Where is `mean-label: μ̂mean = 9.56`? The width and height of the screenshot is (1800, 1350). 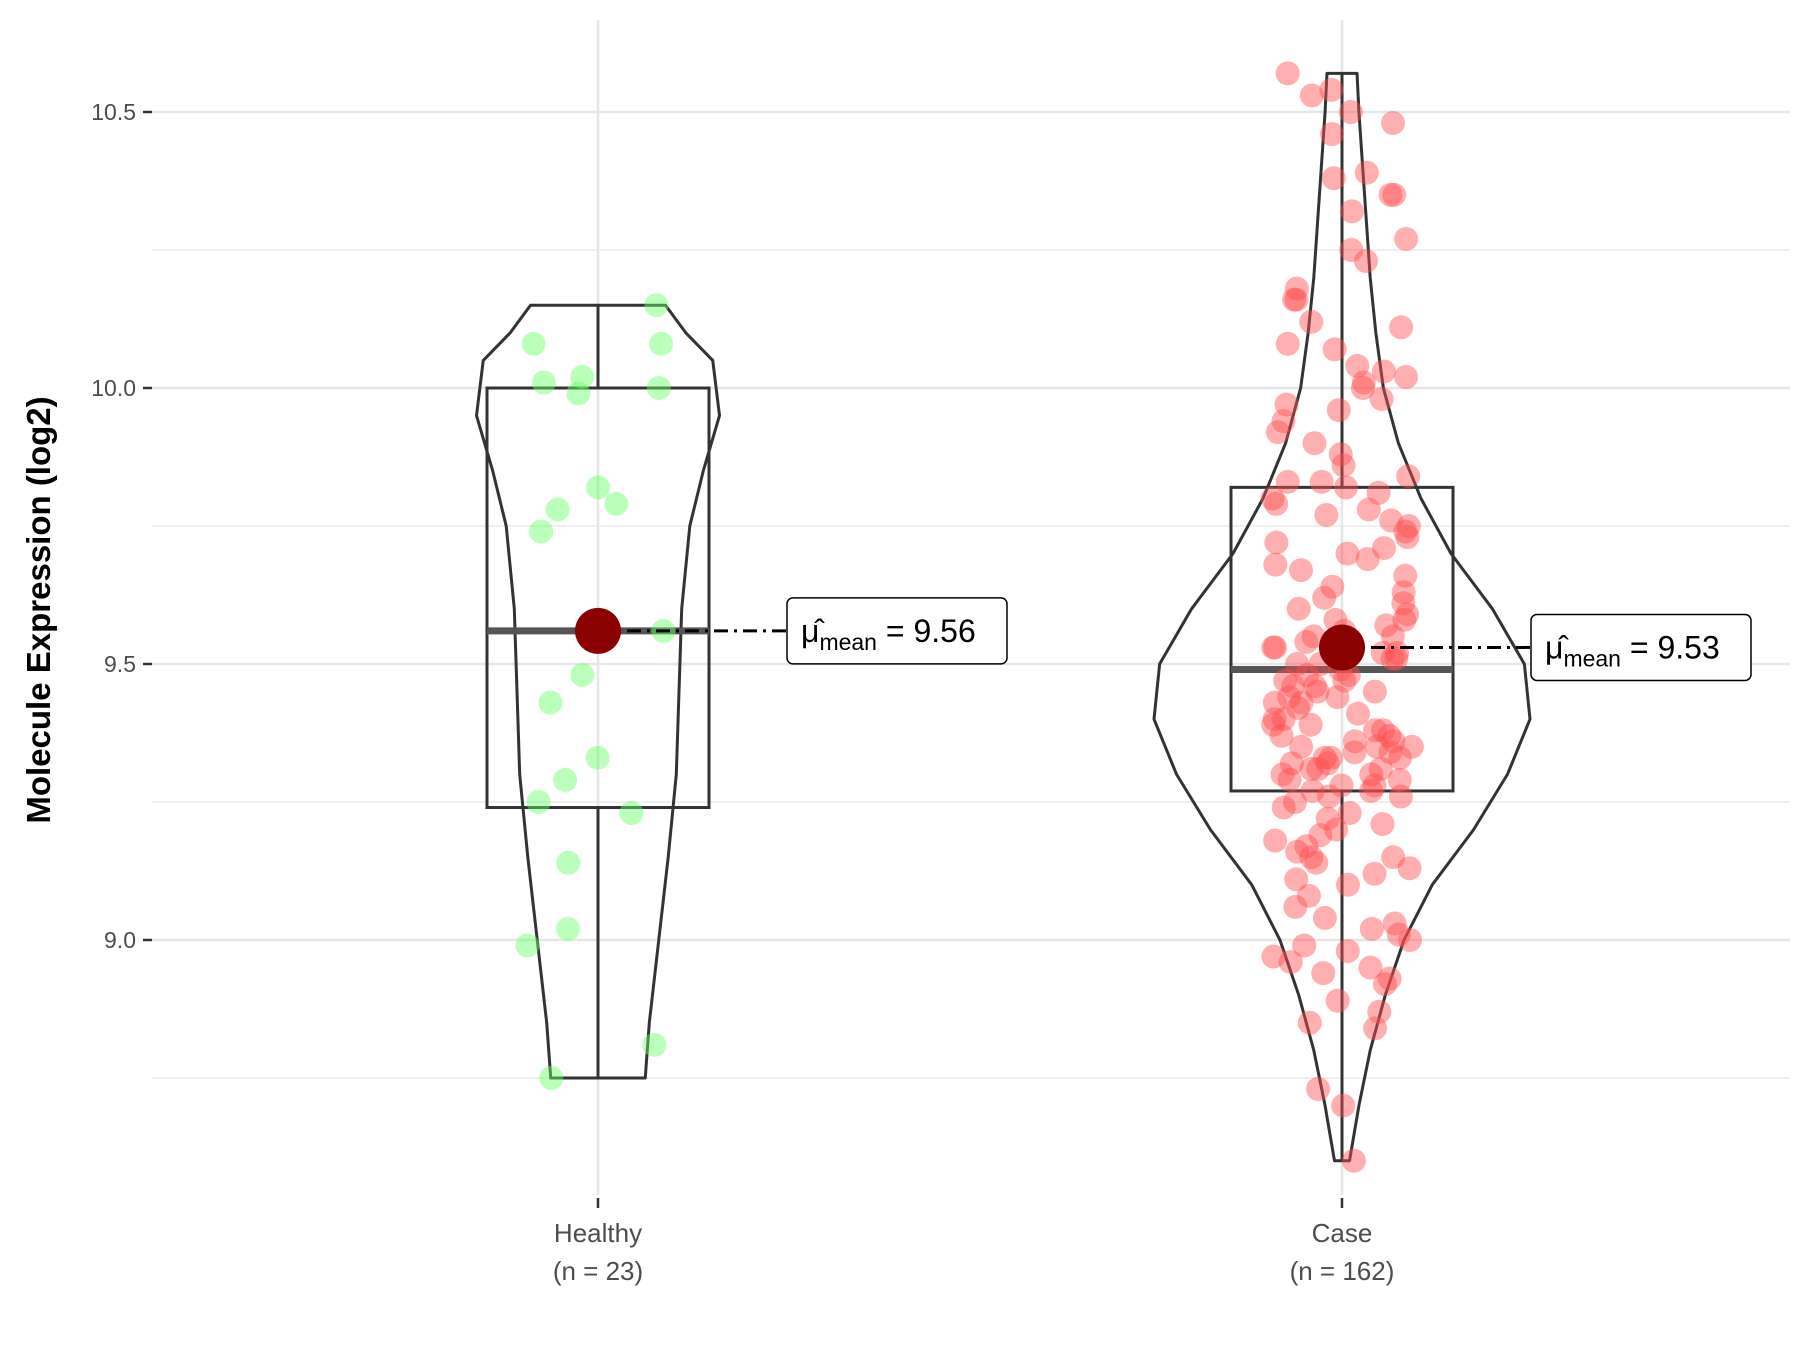
mean-label: μ̂mean = 9.56 is located at coordinates (888, 634).